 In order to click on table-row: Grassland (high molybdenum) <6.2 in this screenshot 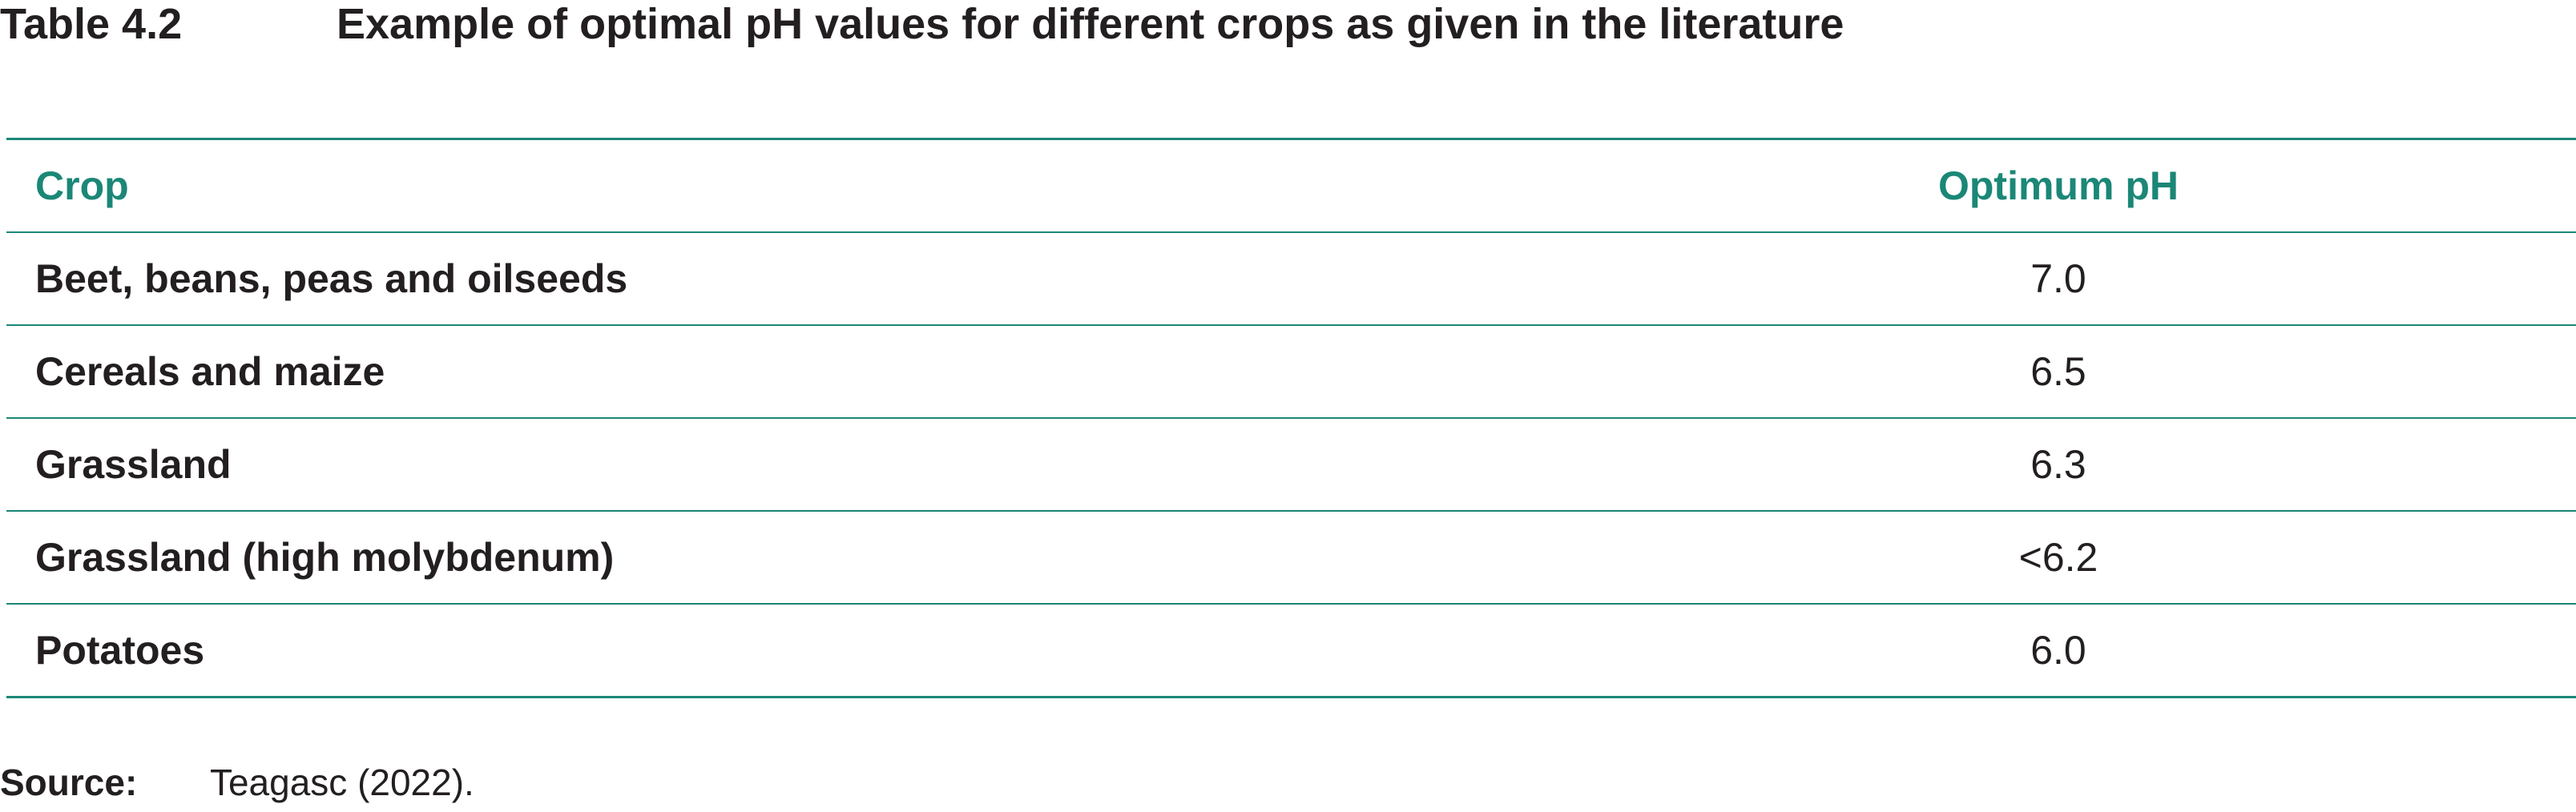, I will do `click(1291, 558)`.